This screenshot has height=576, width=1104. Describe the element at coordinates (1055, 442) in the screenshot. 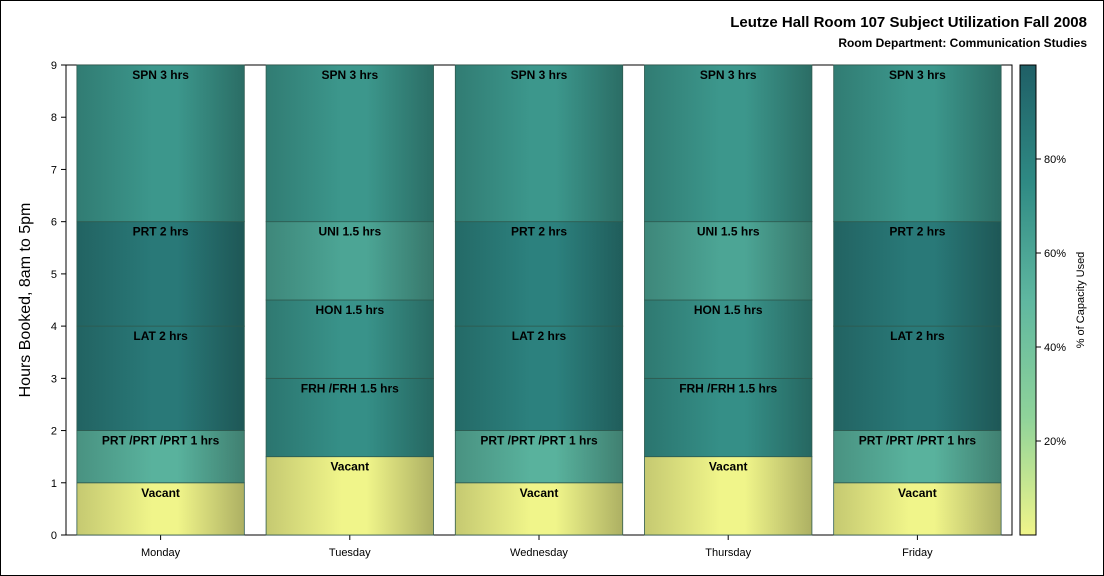

I see `color-scale-tick-label: 20%` at that location.